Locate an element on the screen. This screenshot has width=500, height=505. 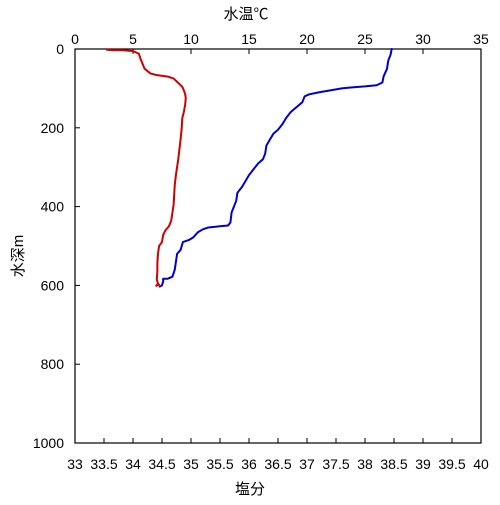
x-top-axis-title: 水温℃ is located at coordinates (245, 14).